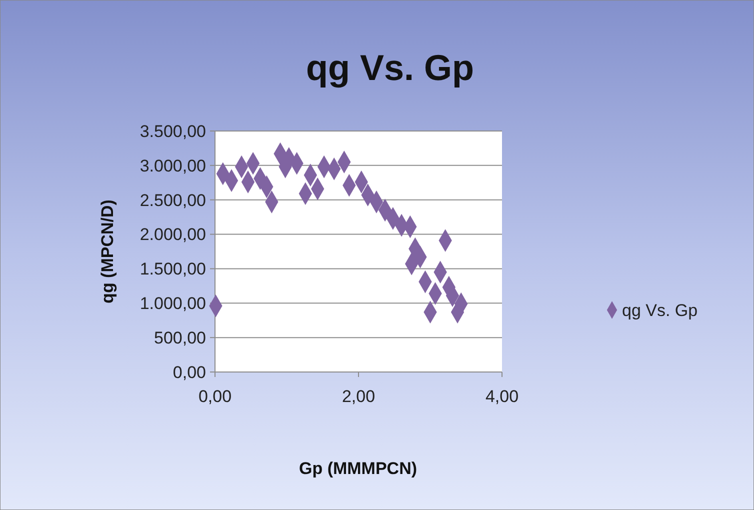 This screenshot has height=510, width=754. I want to click on y-tick-label: 2.000,00, so click(173, 234).